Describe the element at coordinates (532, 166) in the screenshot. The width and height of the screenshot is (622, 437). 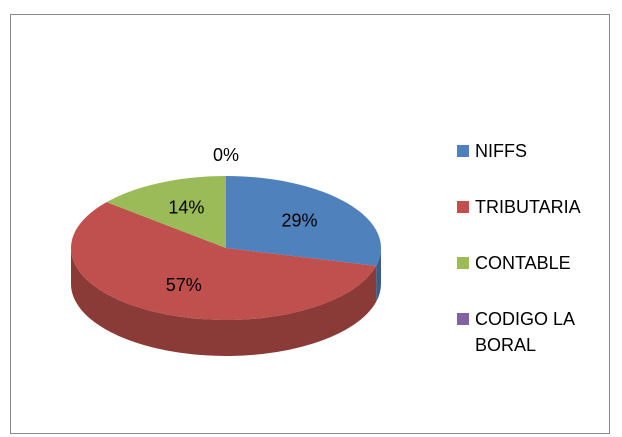
I see `legend-item: NIFFS` at that location.